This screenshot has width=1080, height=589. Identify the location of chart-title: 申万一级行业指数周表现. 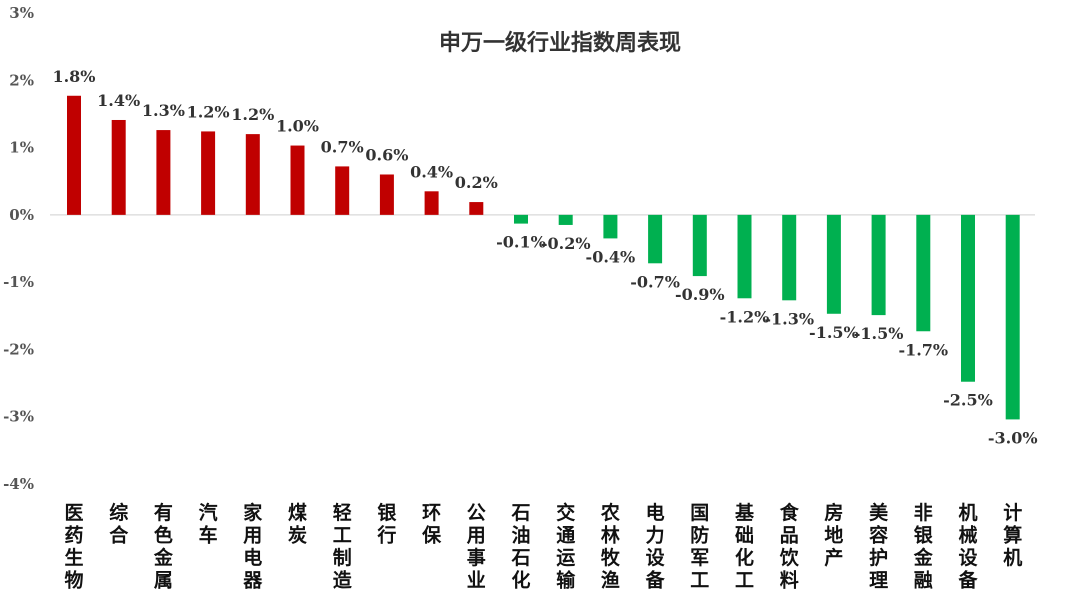
(560, 43).